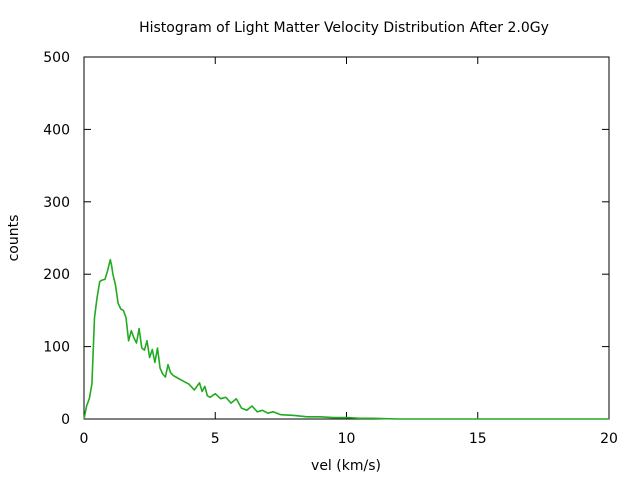 The height and width of the screenshot is (480, 640). I want to click on x-tick-label: 20, so click(609, 439).